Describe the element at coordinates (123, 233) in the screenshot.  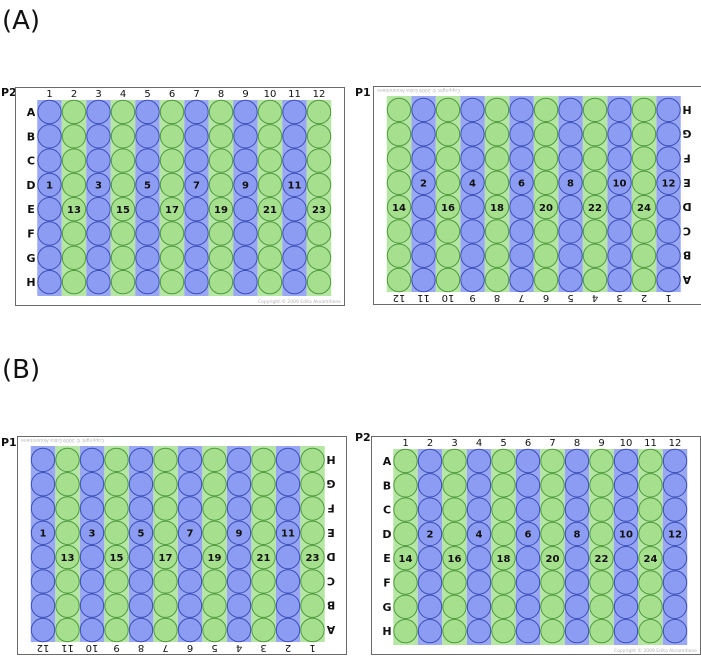
I see `well-F4` at that location.